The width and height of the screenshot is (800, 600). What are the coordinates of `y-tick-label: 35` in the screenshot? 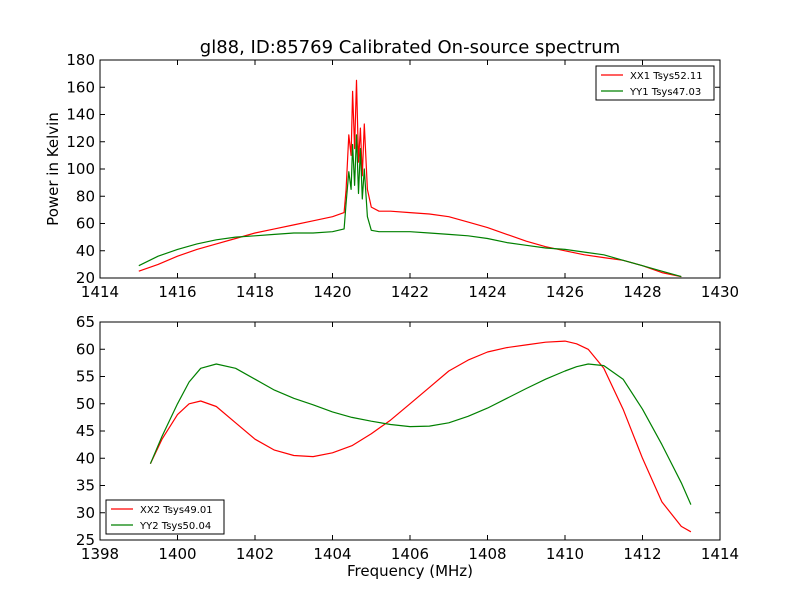 It's located at (85, 486).